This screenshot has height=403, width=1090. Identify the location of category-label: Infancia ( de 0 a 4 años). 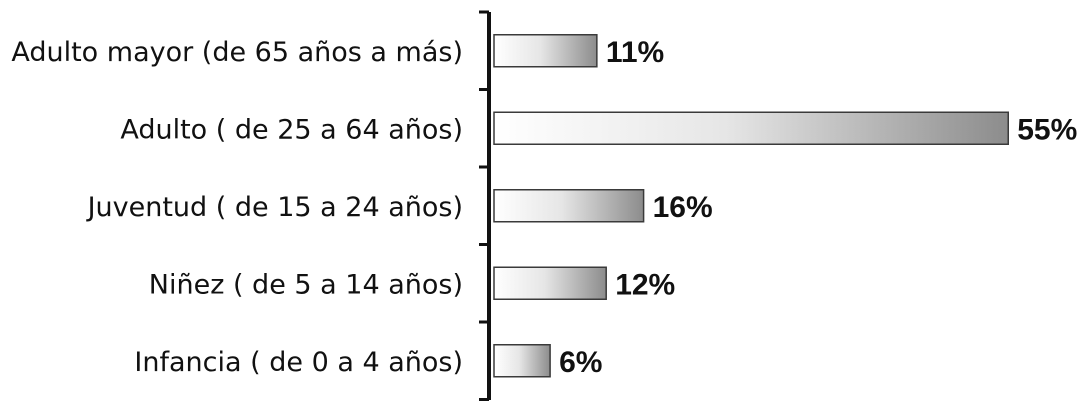
(298, 362).